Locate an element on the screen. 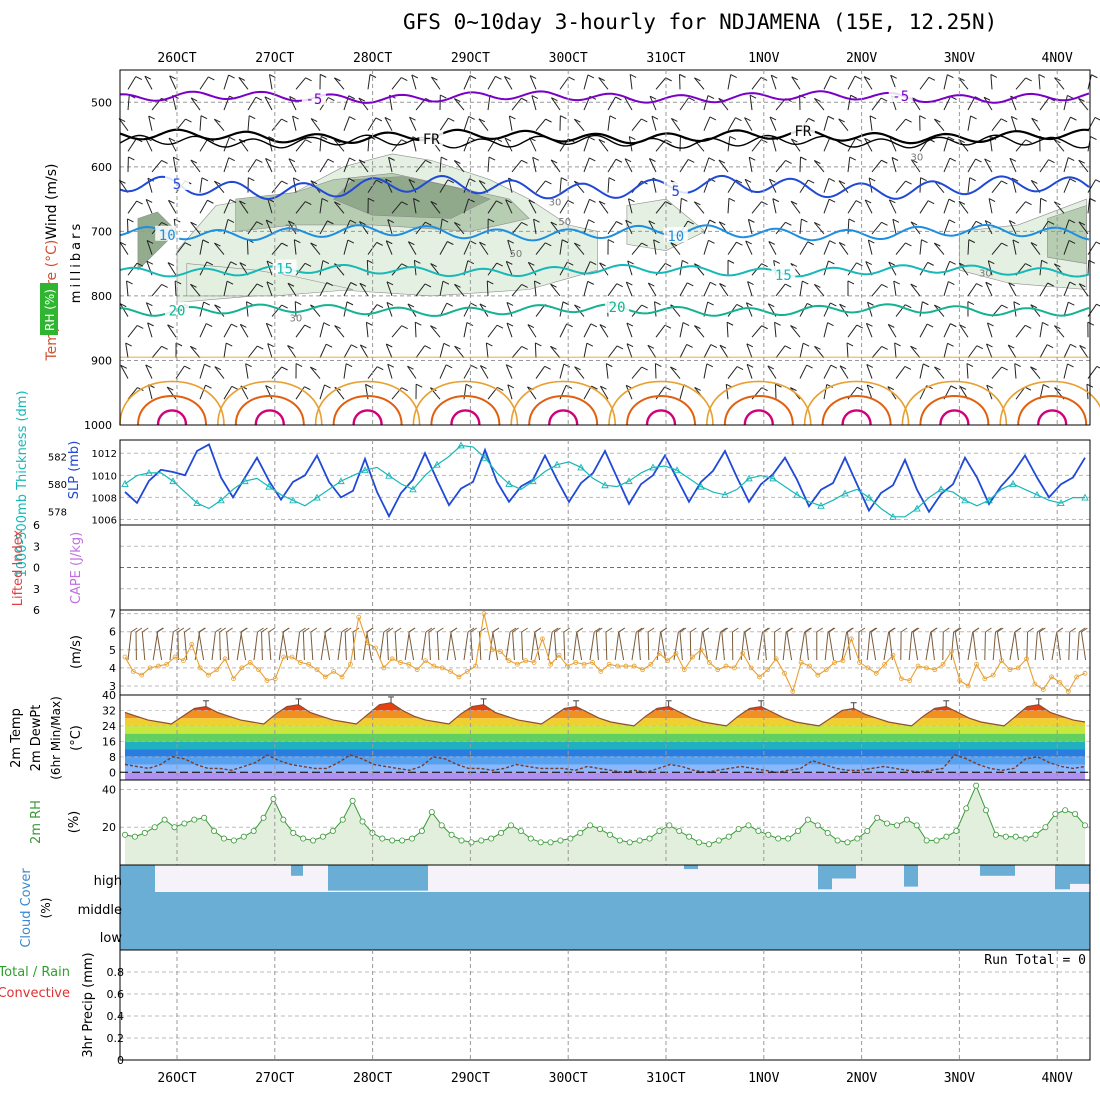 The image size is (1100, 1100). cloud-level-label: low is located at coordinates (111, 938).